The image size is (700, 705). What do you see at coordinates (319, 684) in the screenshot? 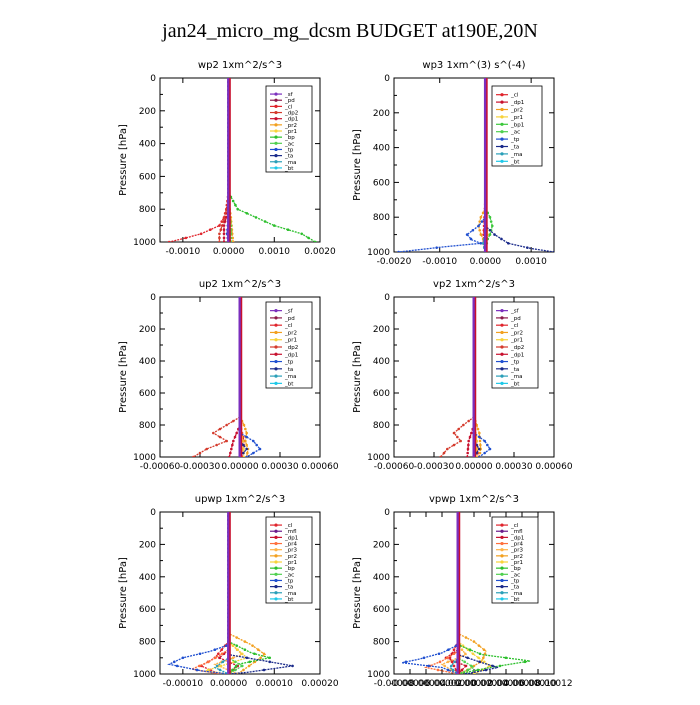
I see `x-tick-label: 0.00020` at bounding box center [319, 684].